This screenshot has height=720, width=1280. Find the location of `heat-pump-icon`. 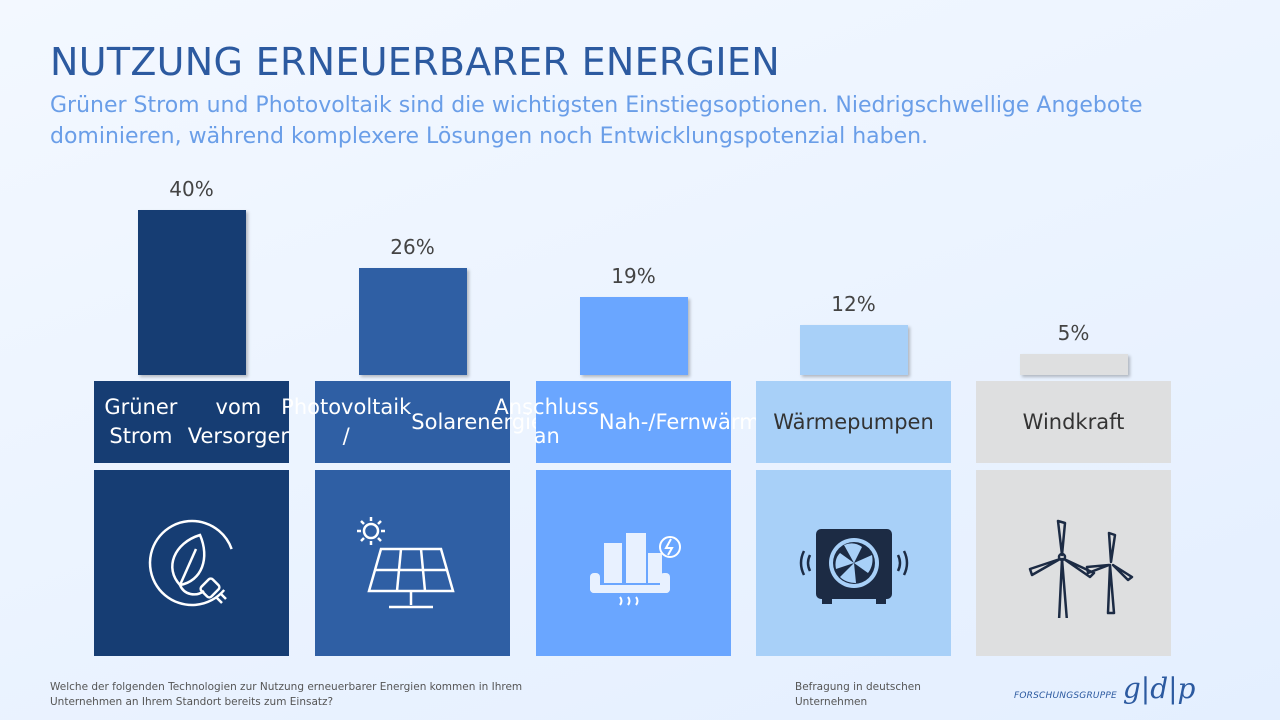

heat-pump-icon is located at coordinates (853, 566).